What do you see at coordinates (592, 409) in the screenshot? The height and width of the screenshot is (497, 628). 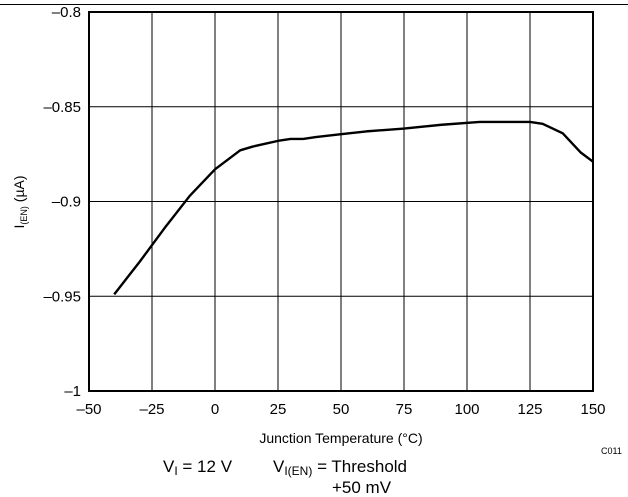 I see `x-tick-label: 150` at bounding box center [592, 409].